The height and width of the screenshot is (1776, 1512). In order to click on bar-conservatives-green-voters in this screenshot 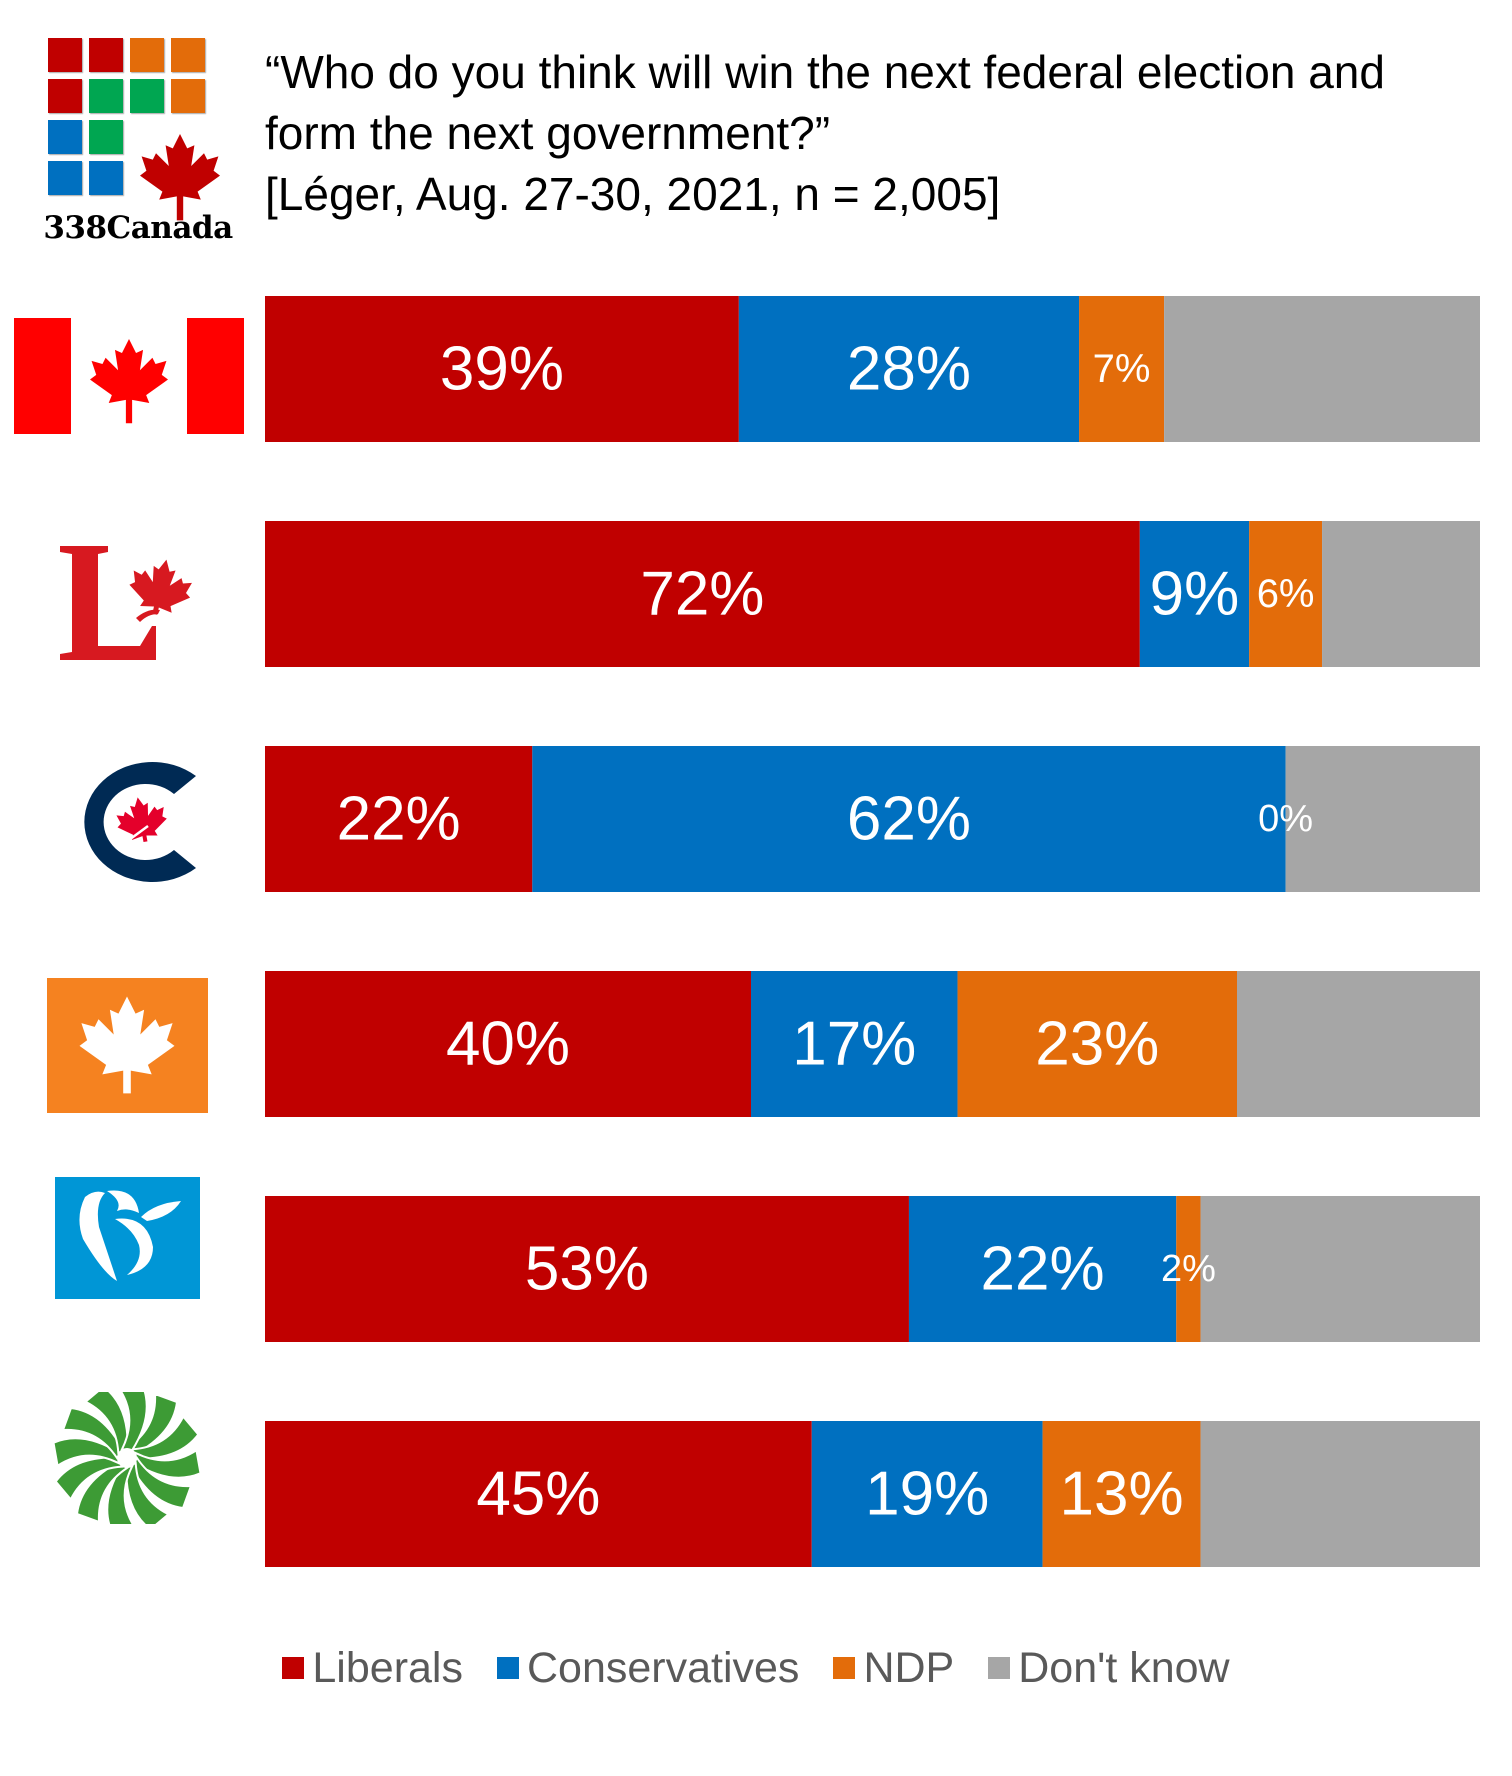, I will do `click(927, 1494)`.